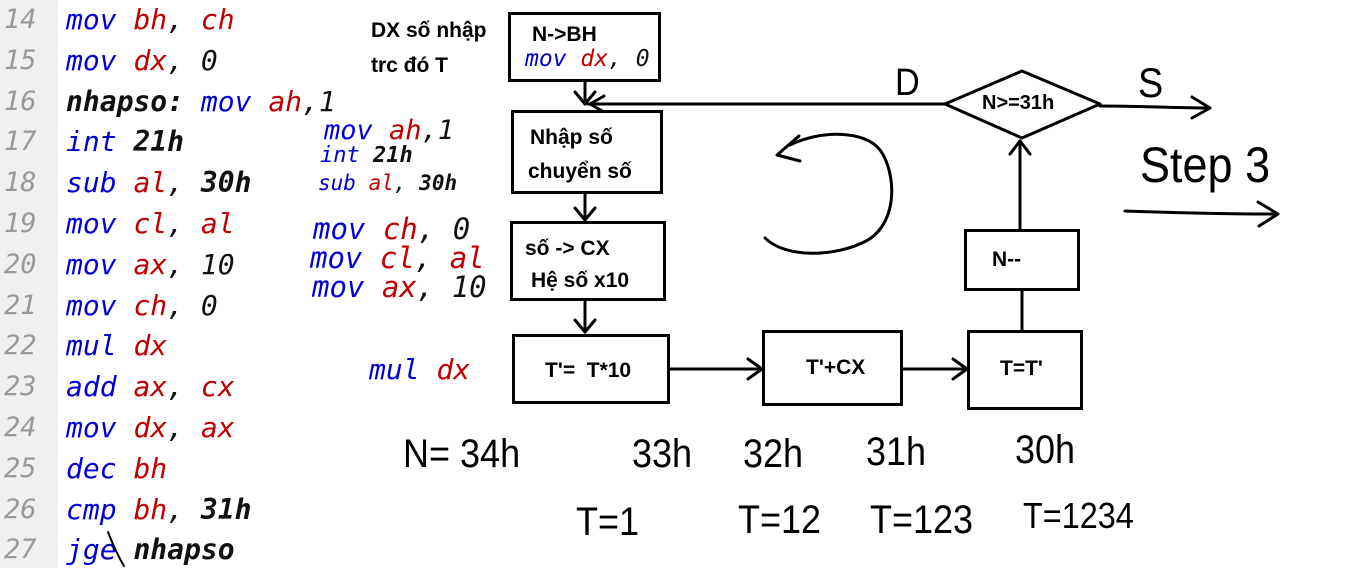 The image size is (1360, 570). I want to click on condition-label: N>=31h, so click(1018, 103).